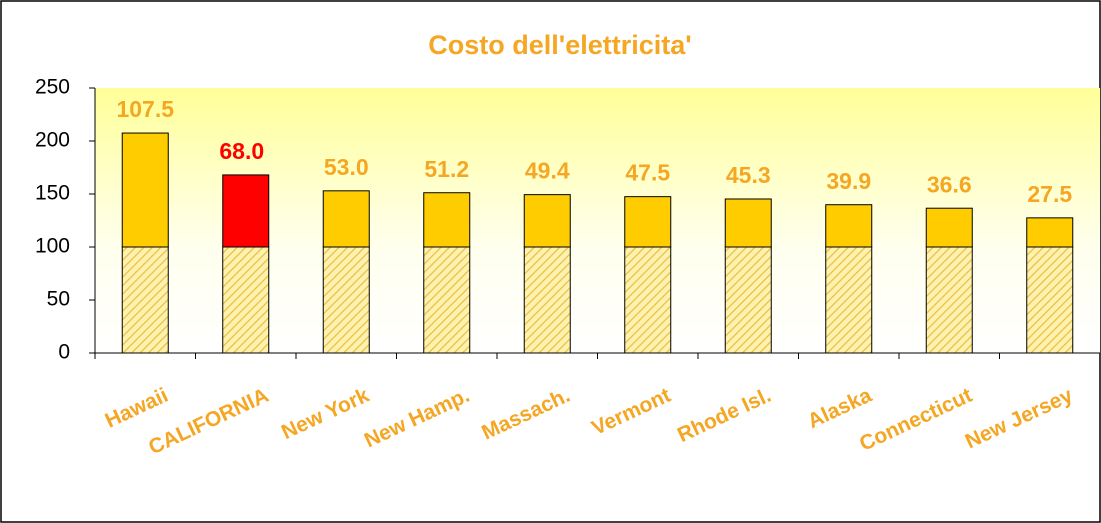  What do you see at coordinates (748, 175) in the screenshot?
I see `data-label: 45.3` at bounding box center [748, 175].